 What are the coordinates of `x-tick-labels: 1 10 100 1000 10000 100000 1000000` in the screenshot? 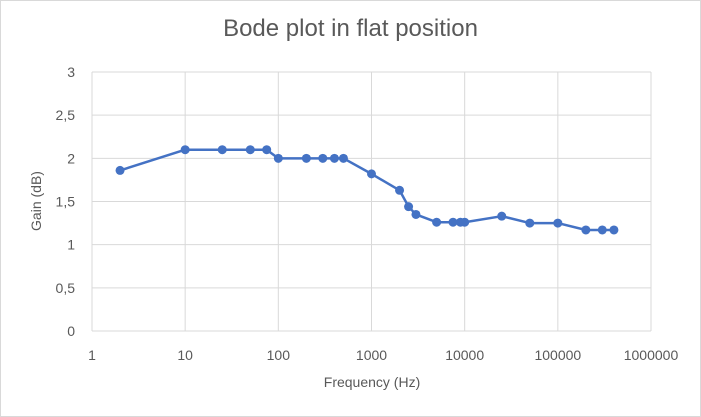 It's located at (383, 355).